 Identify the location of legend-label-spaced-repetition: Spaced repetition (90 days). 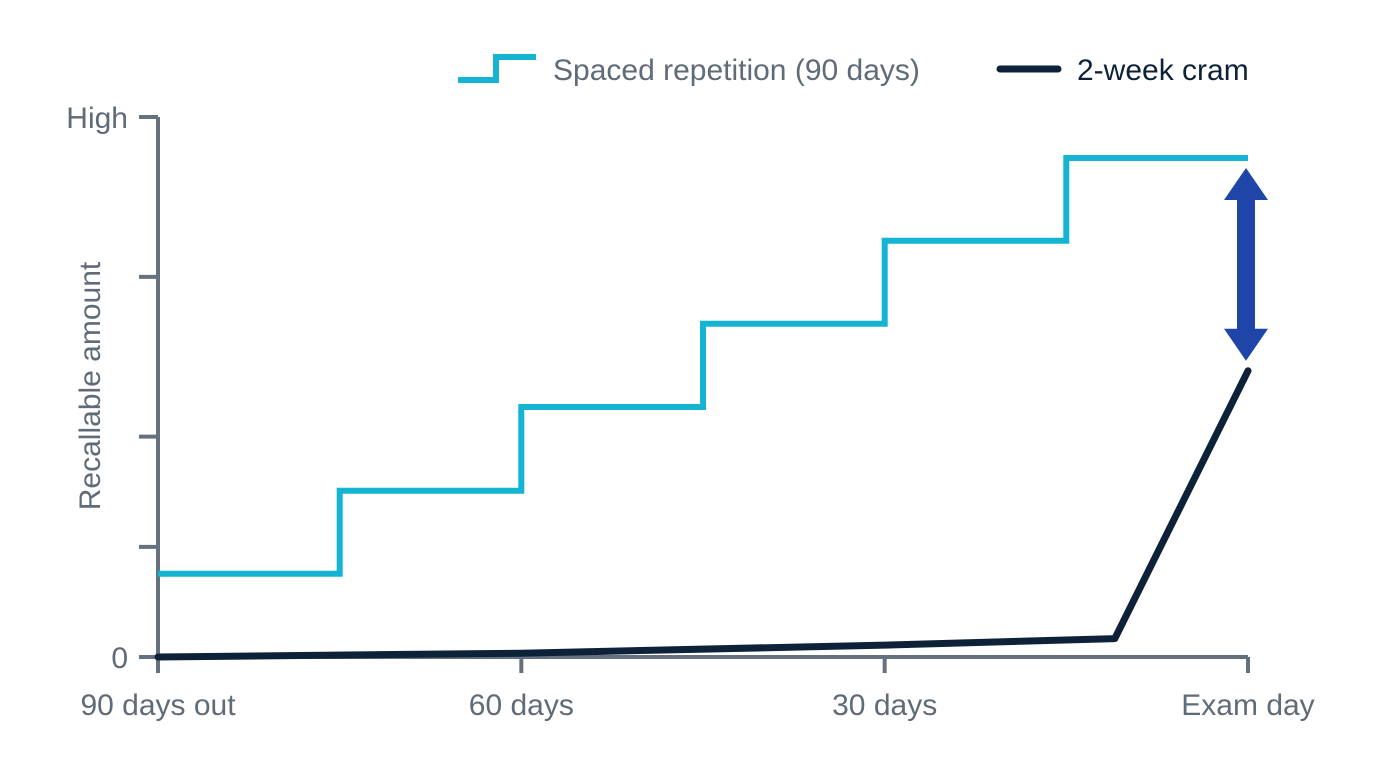
(736, 70).